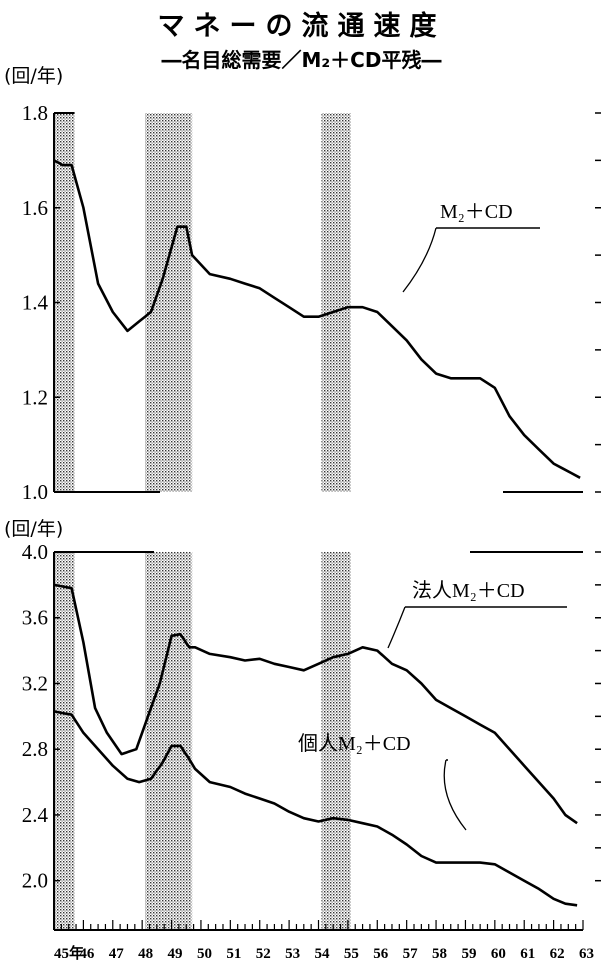 Image resolution: width=603 pixels, height=965 pixels. Describe the element at coordinates (586, 954) in the screenshot. I see `x-tick-label: 63` at that location.